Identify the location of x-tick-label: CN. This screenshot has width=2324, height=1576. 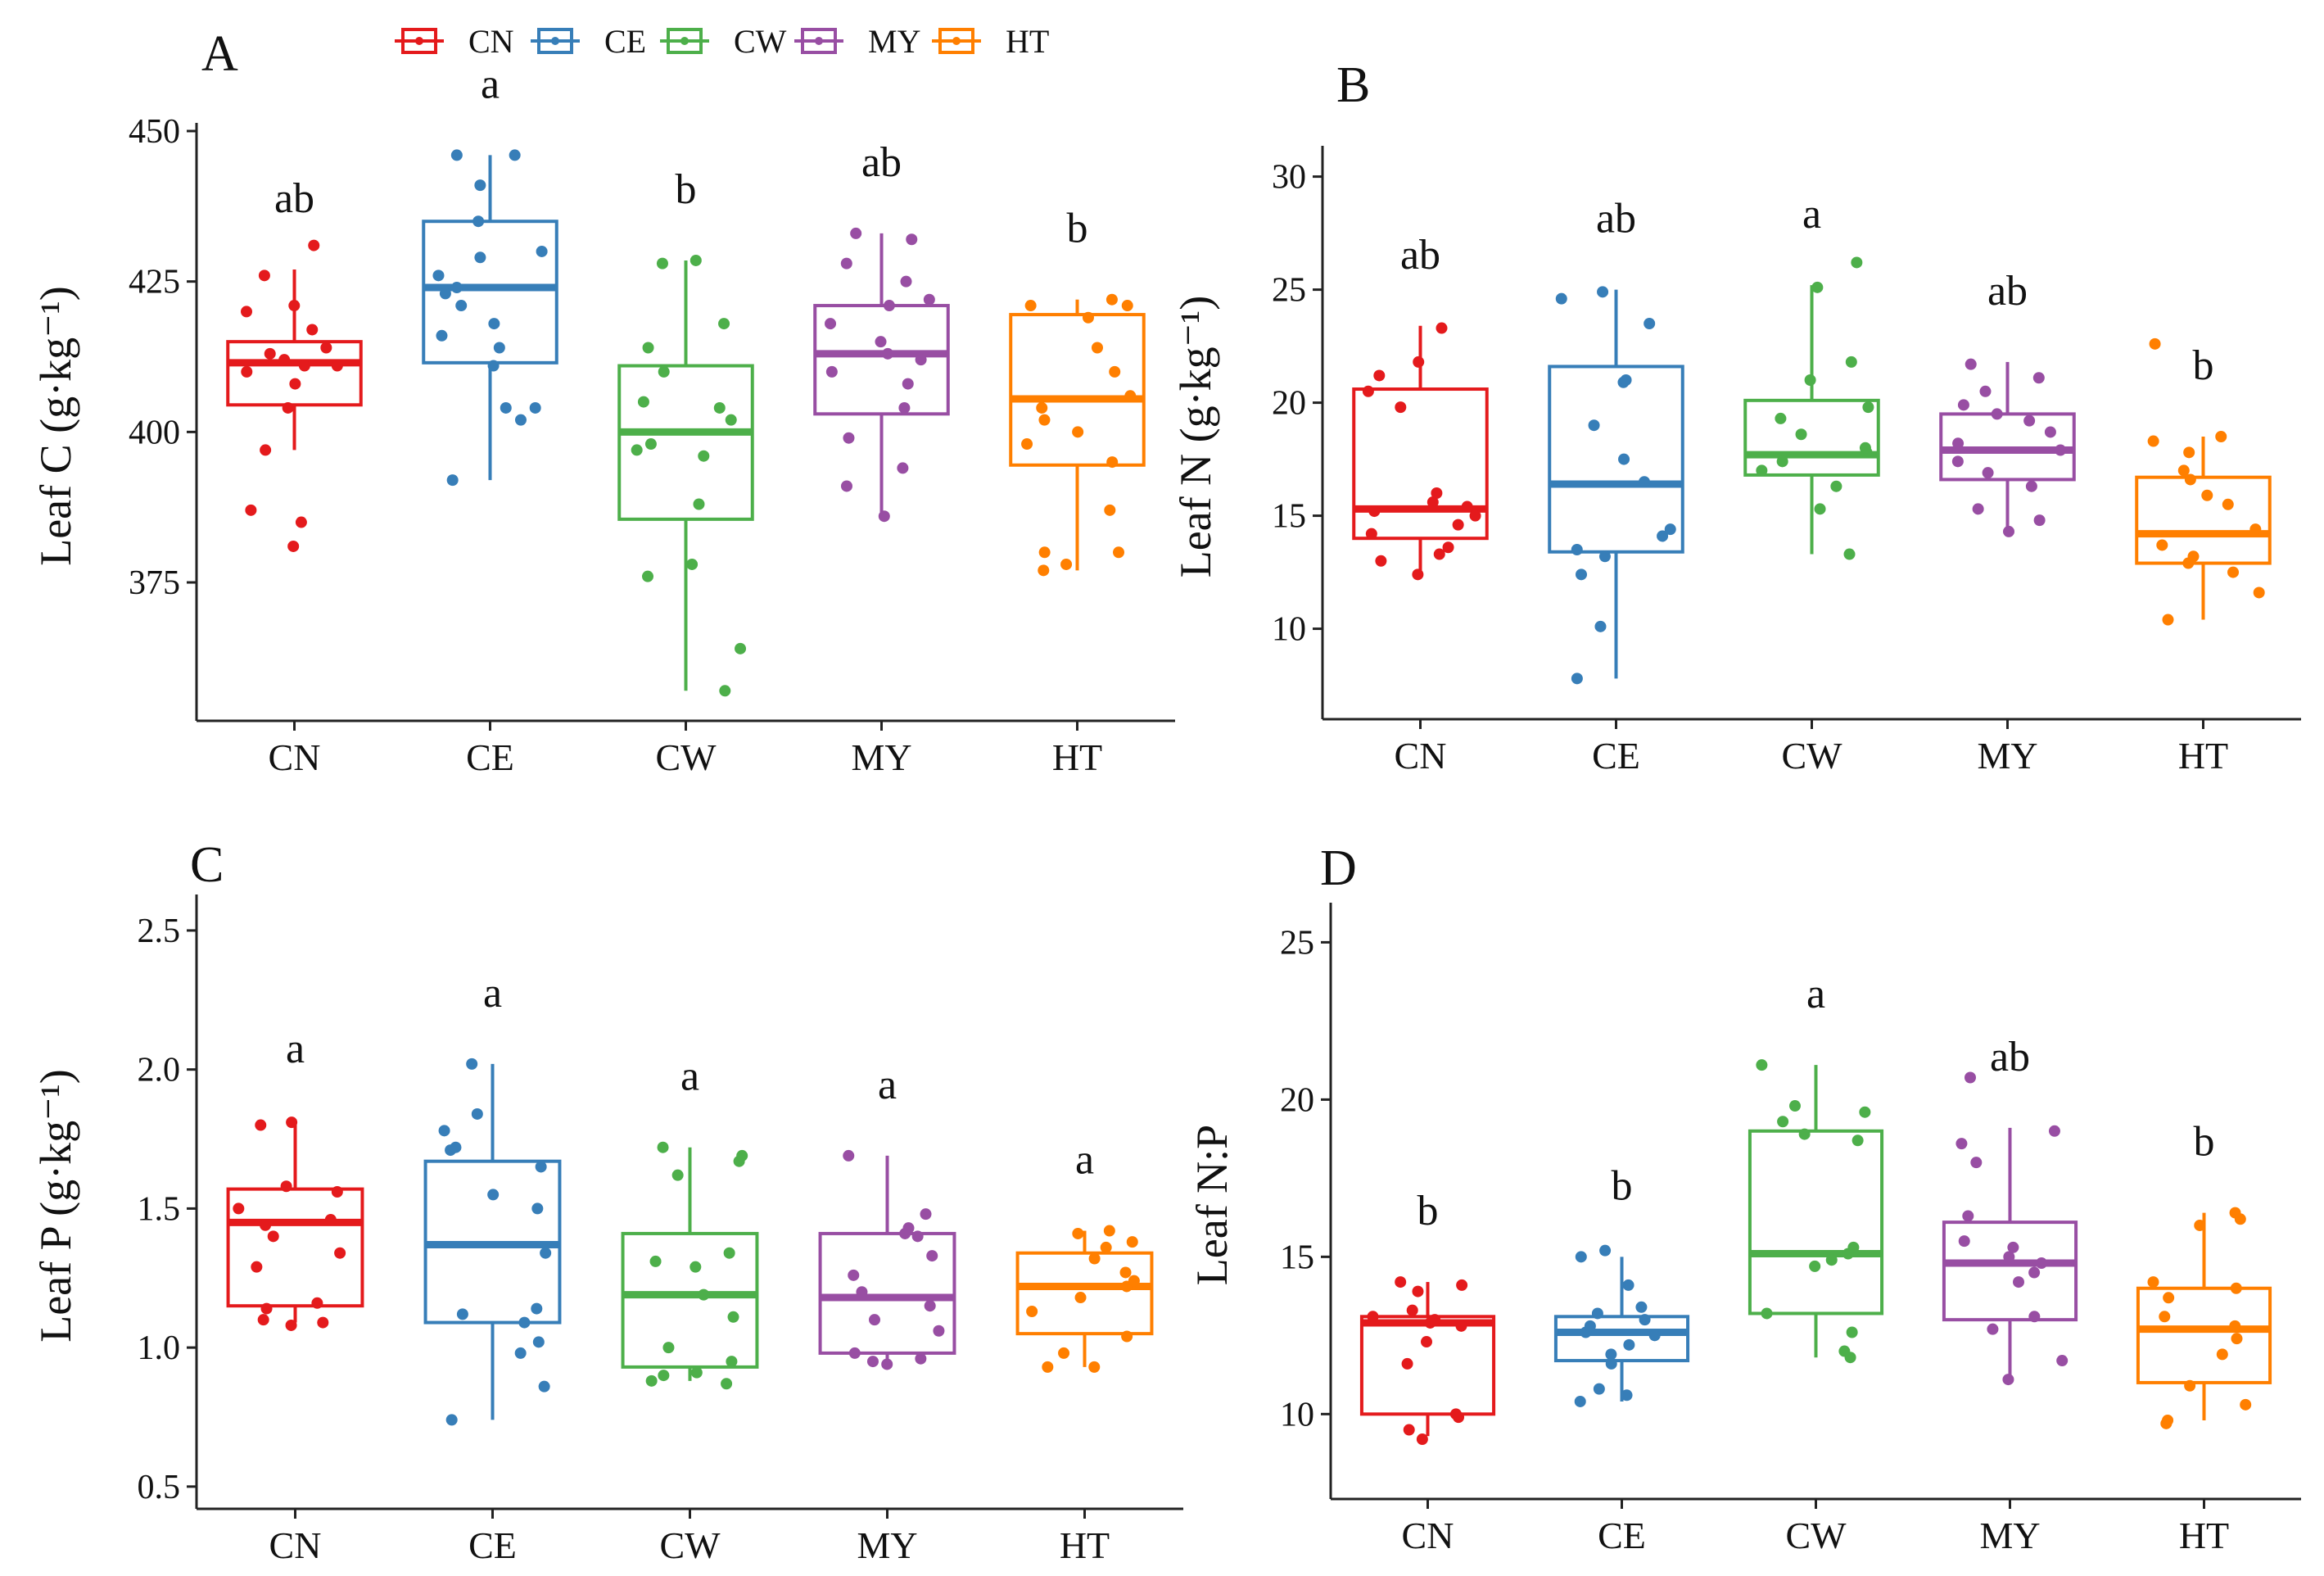
(295, 757).